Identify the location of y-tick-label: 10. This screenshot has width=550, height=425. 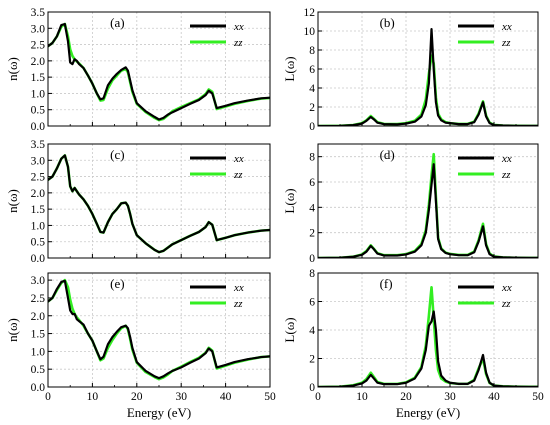
(310, 32).